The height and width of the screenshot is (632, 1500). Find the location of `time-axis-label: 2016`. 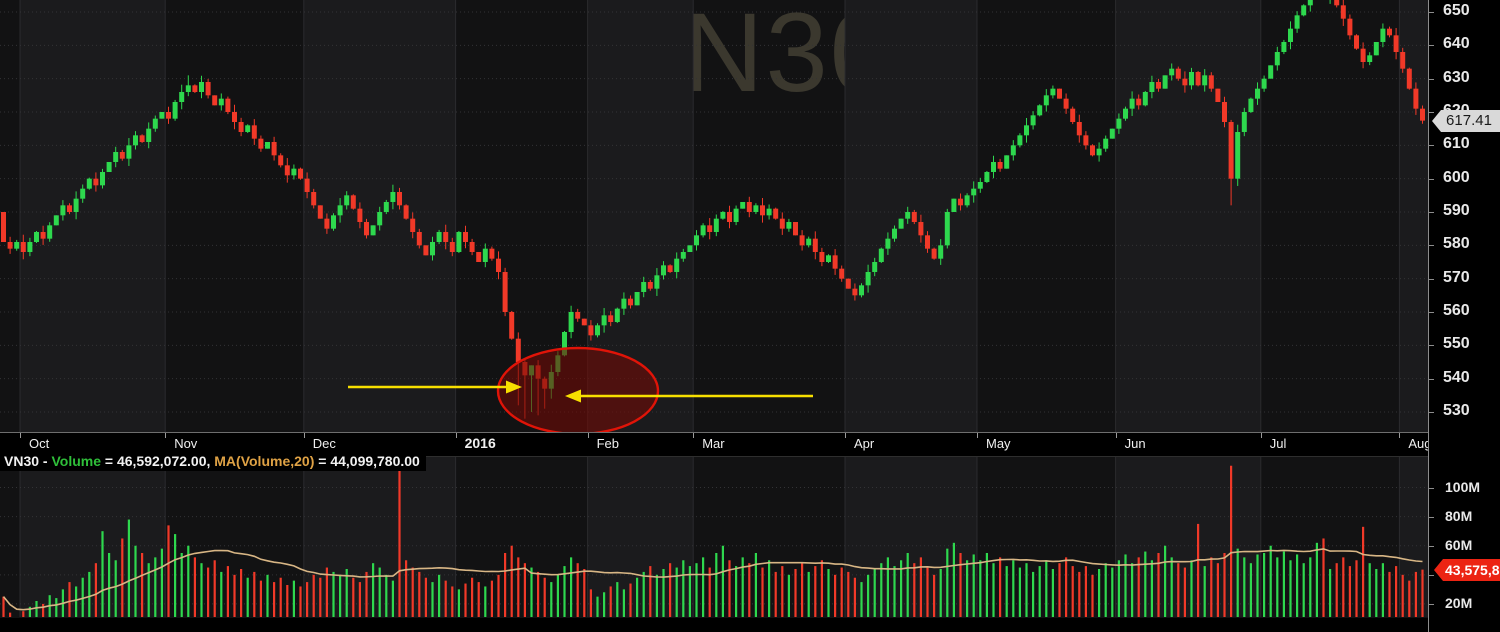

time-axis-label: 2016 is located at coordinates (480, 443).